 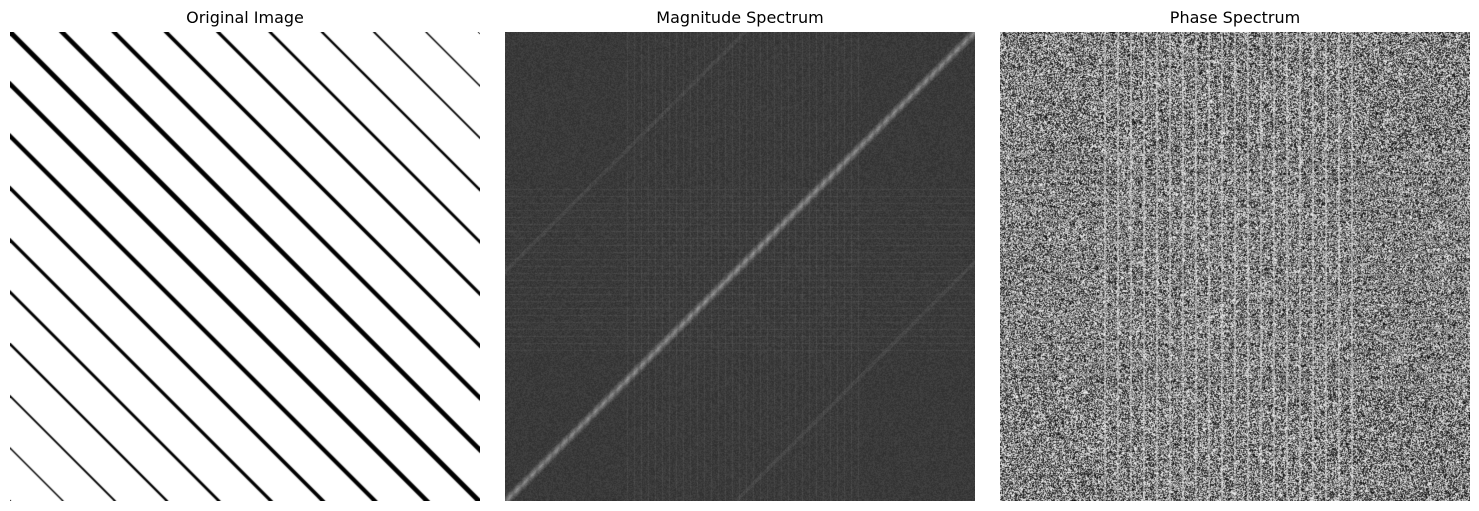 I want to click on panel-title: Original Image, so click(x=245, y=17).